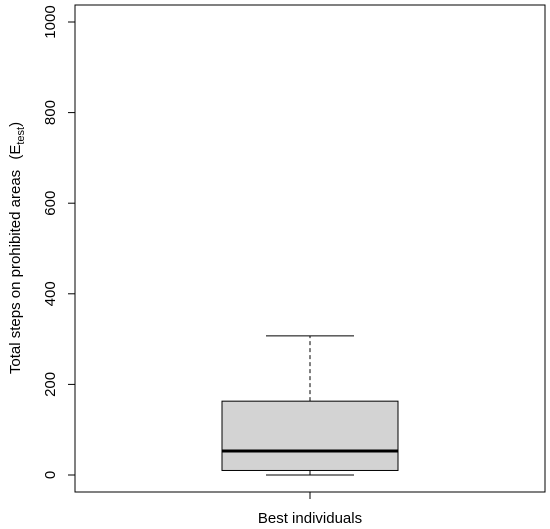  Describe the element at coordinates (50, 293) in the screenshot. I see `y-tick-label: 400` at that location.